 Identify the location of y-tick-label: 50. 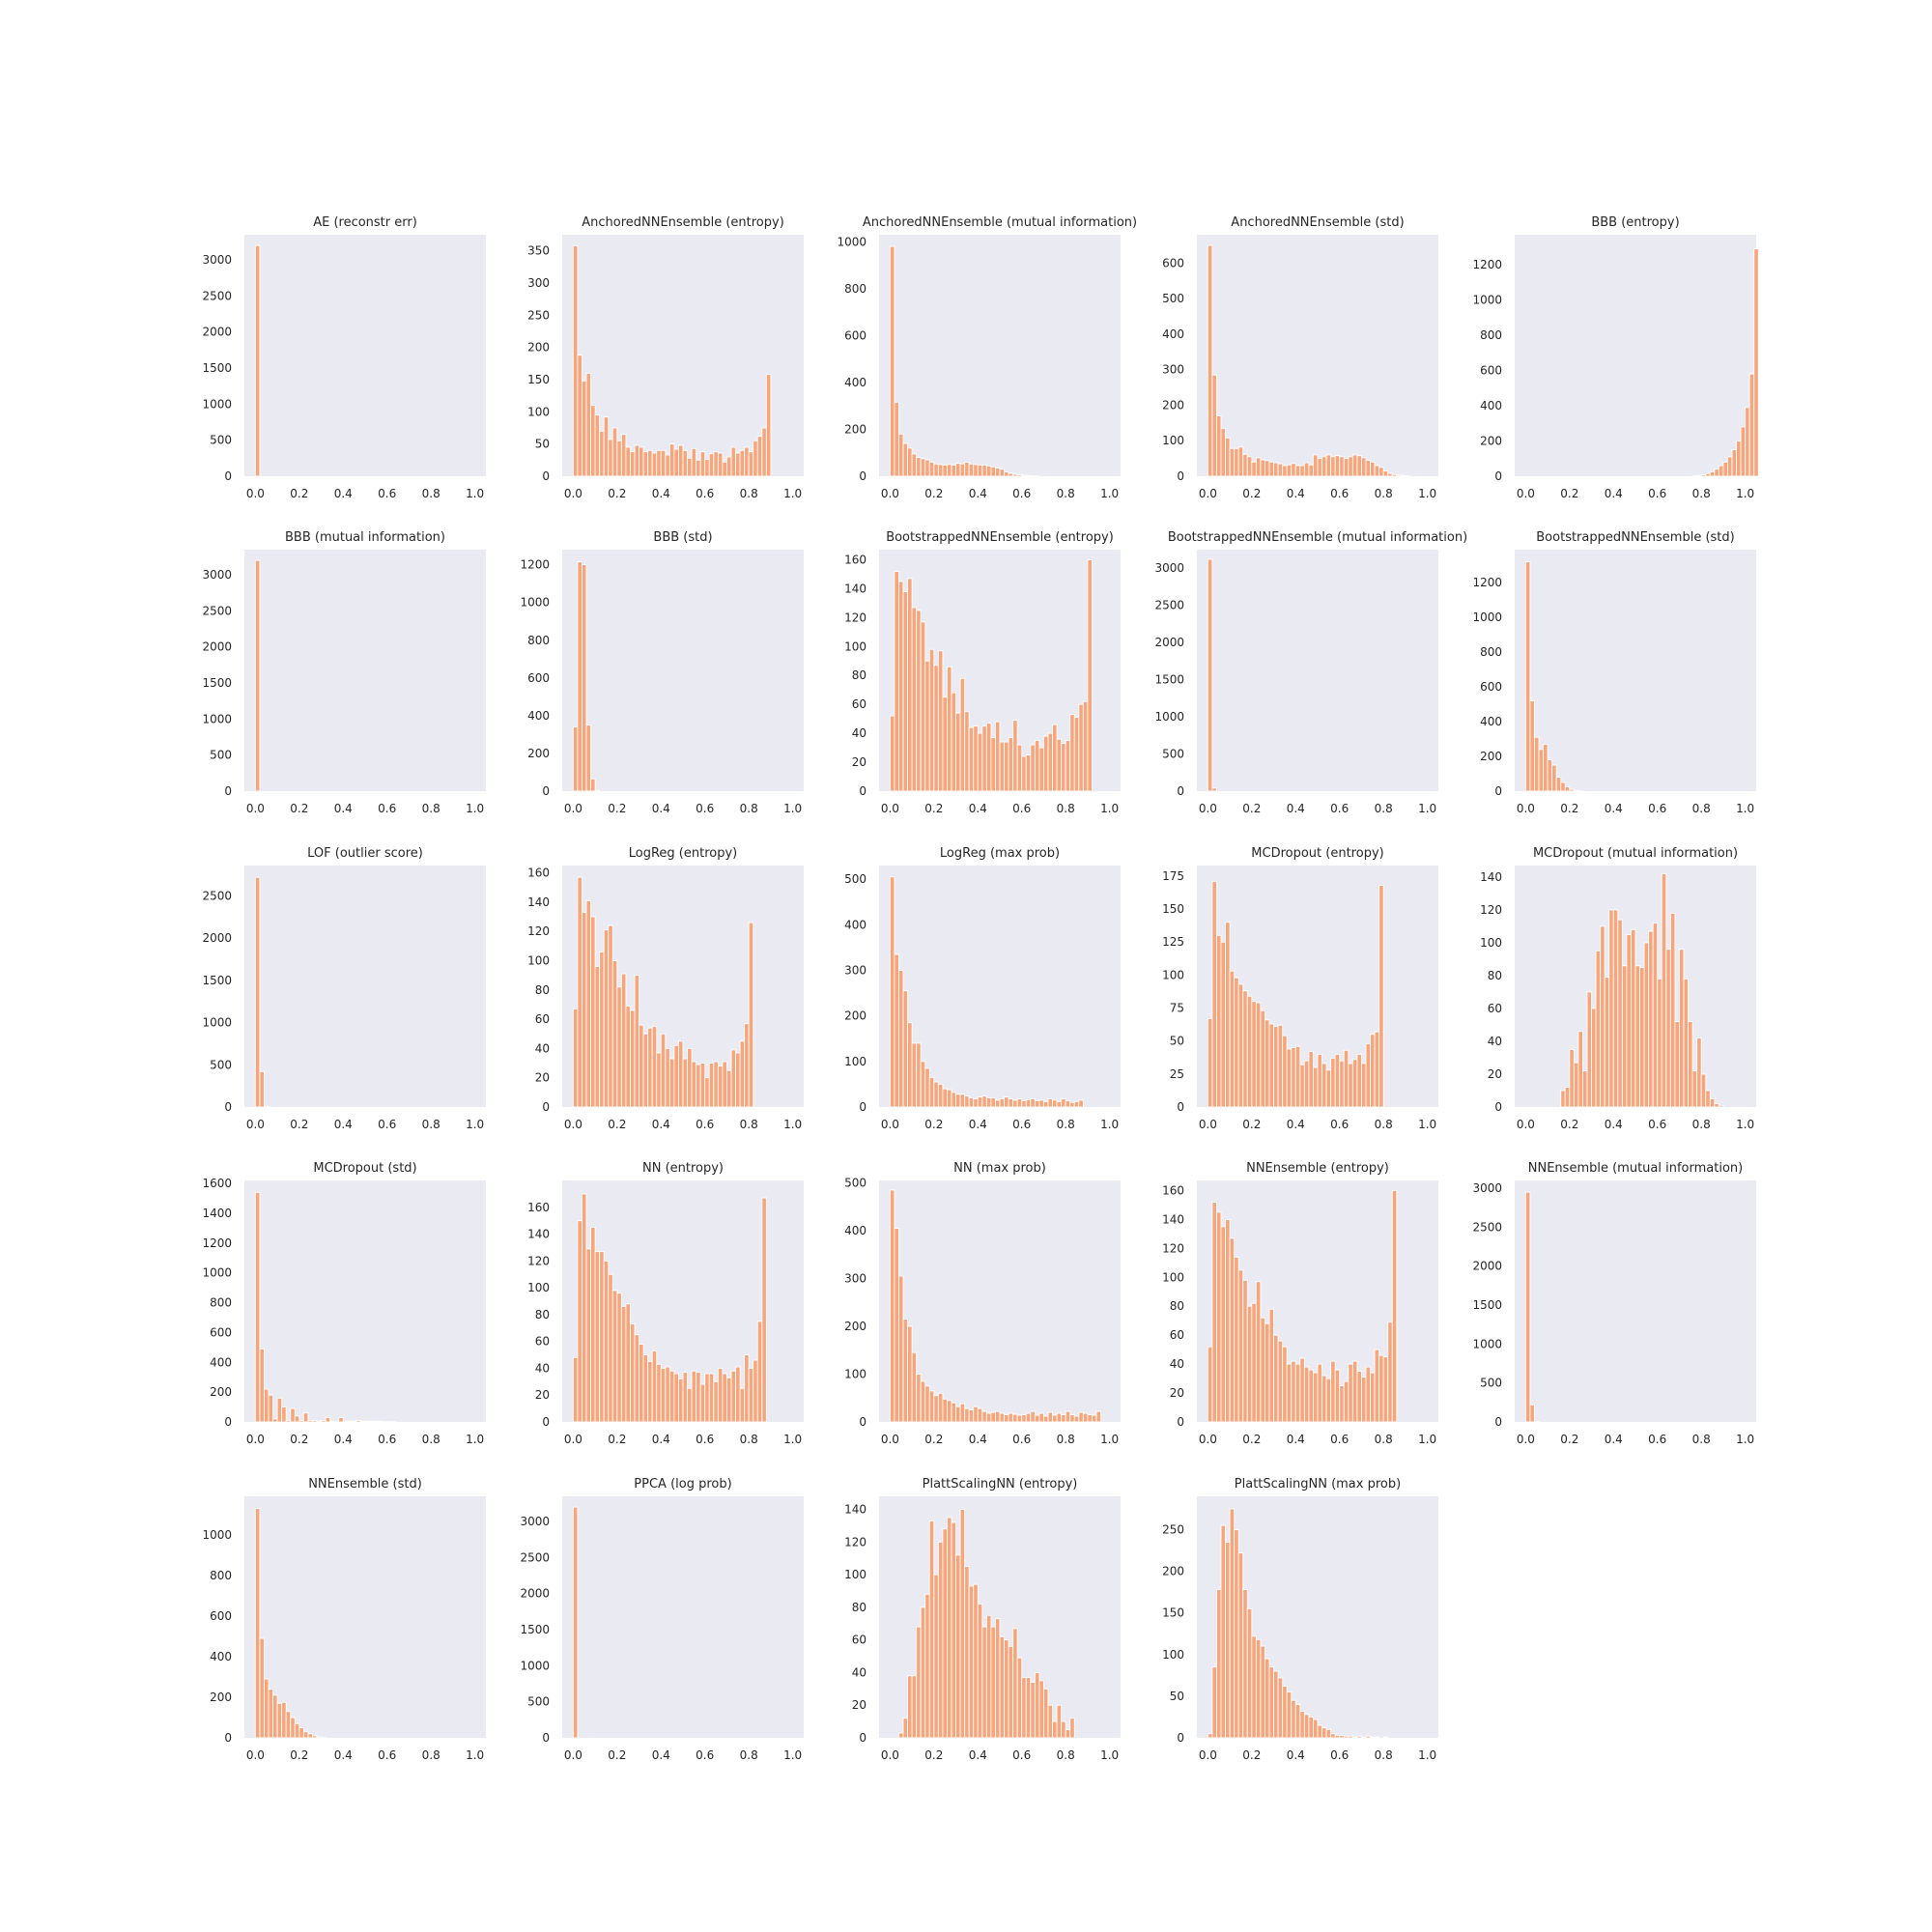
(1177, 1696).